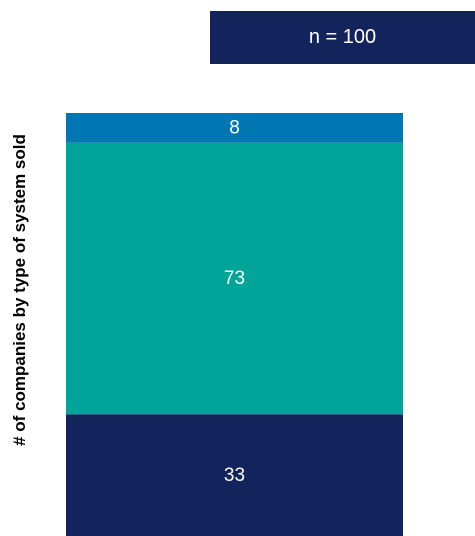  I want to click on sample-size-text: n = 100, so click(342, 37).